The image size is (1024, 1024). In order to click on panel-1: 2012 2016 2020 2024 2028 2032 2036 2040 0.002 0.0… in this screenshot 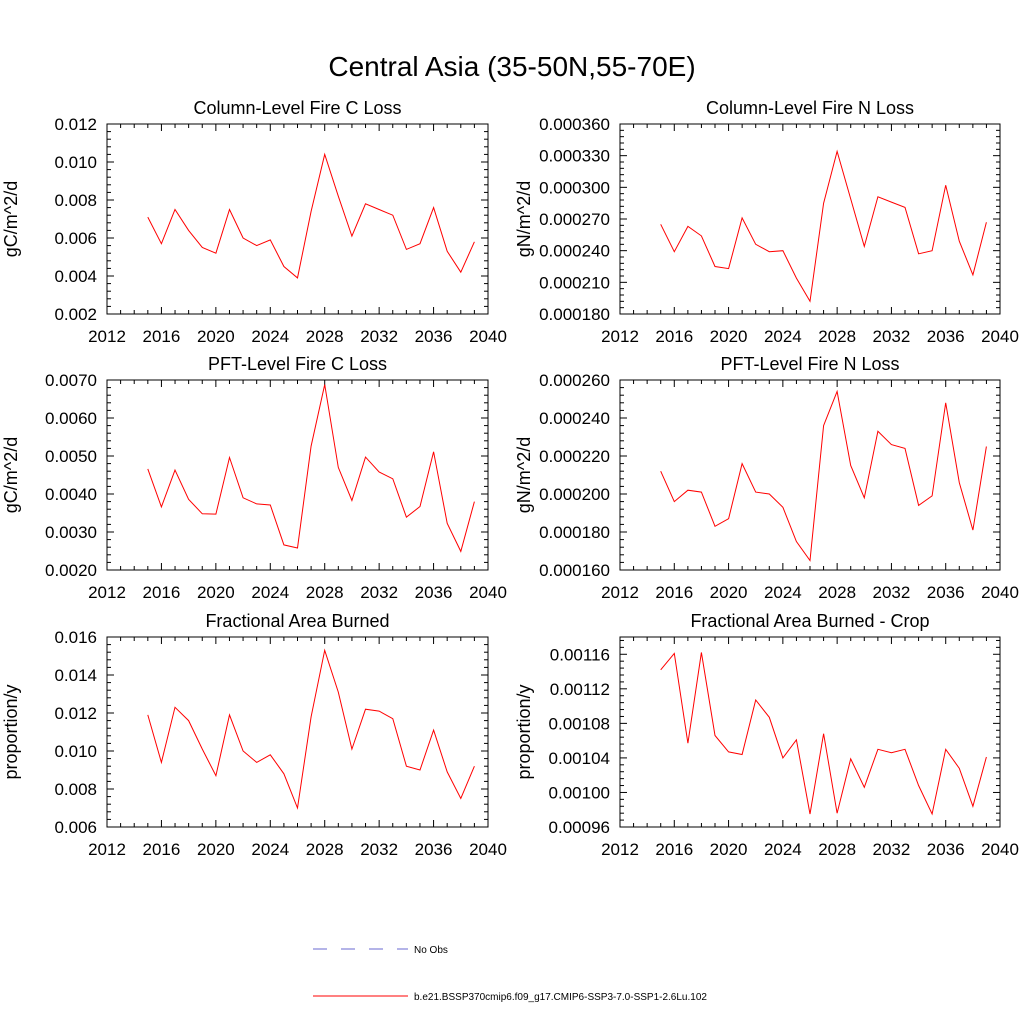, I will do `click(254, 222)`.